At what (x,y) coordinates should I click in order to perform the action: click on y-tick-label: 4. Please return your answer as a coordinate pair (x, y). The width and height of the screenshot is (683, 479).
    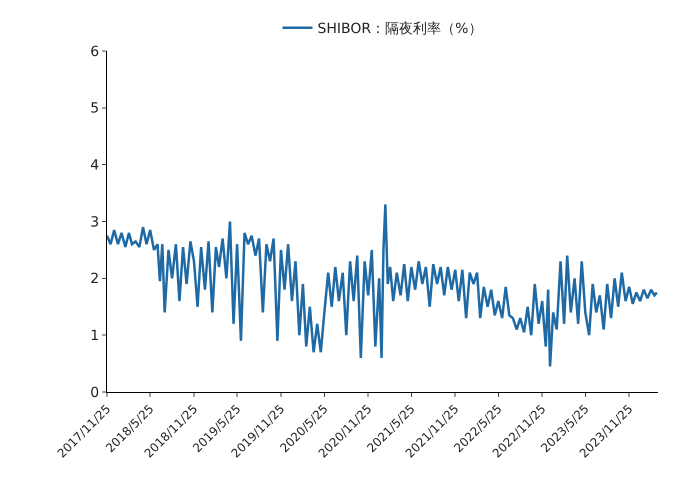
    Looking at the image, I should click on (95, 166).